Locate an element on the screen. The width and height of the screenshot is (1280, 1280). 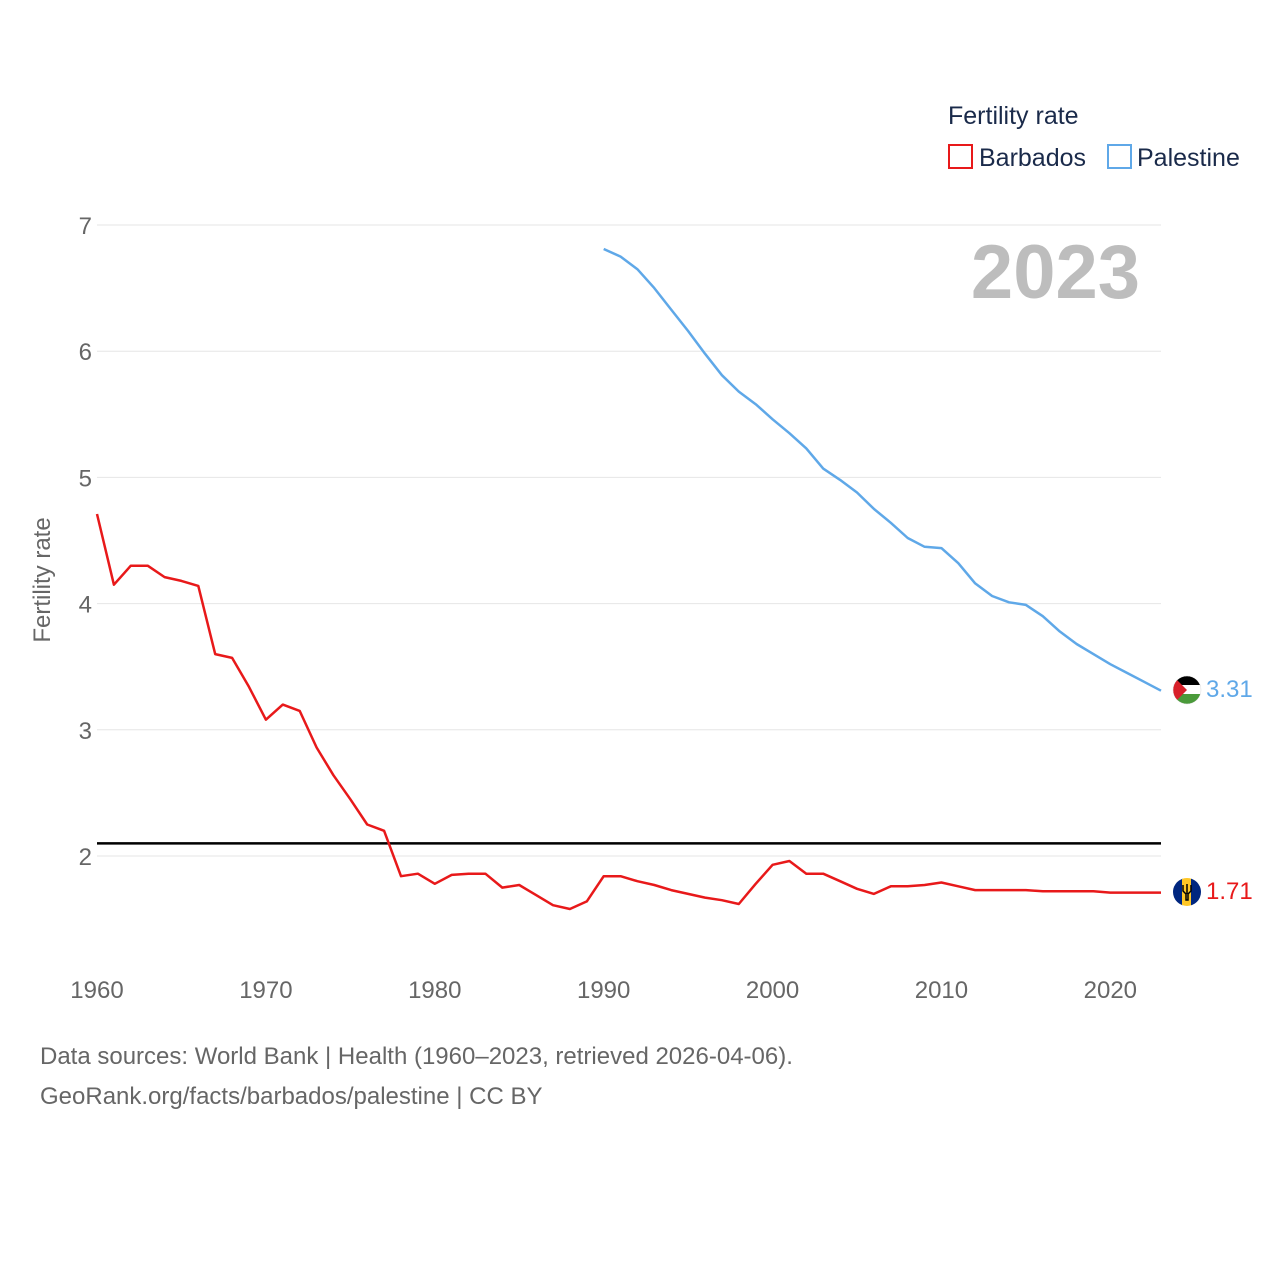
y-axis-ticks: 2 3 4 5 6 7 is located at coordinates (85, 542).